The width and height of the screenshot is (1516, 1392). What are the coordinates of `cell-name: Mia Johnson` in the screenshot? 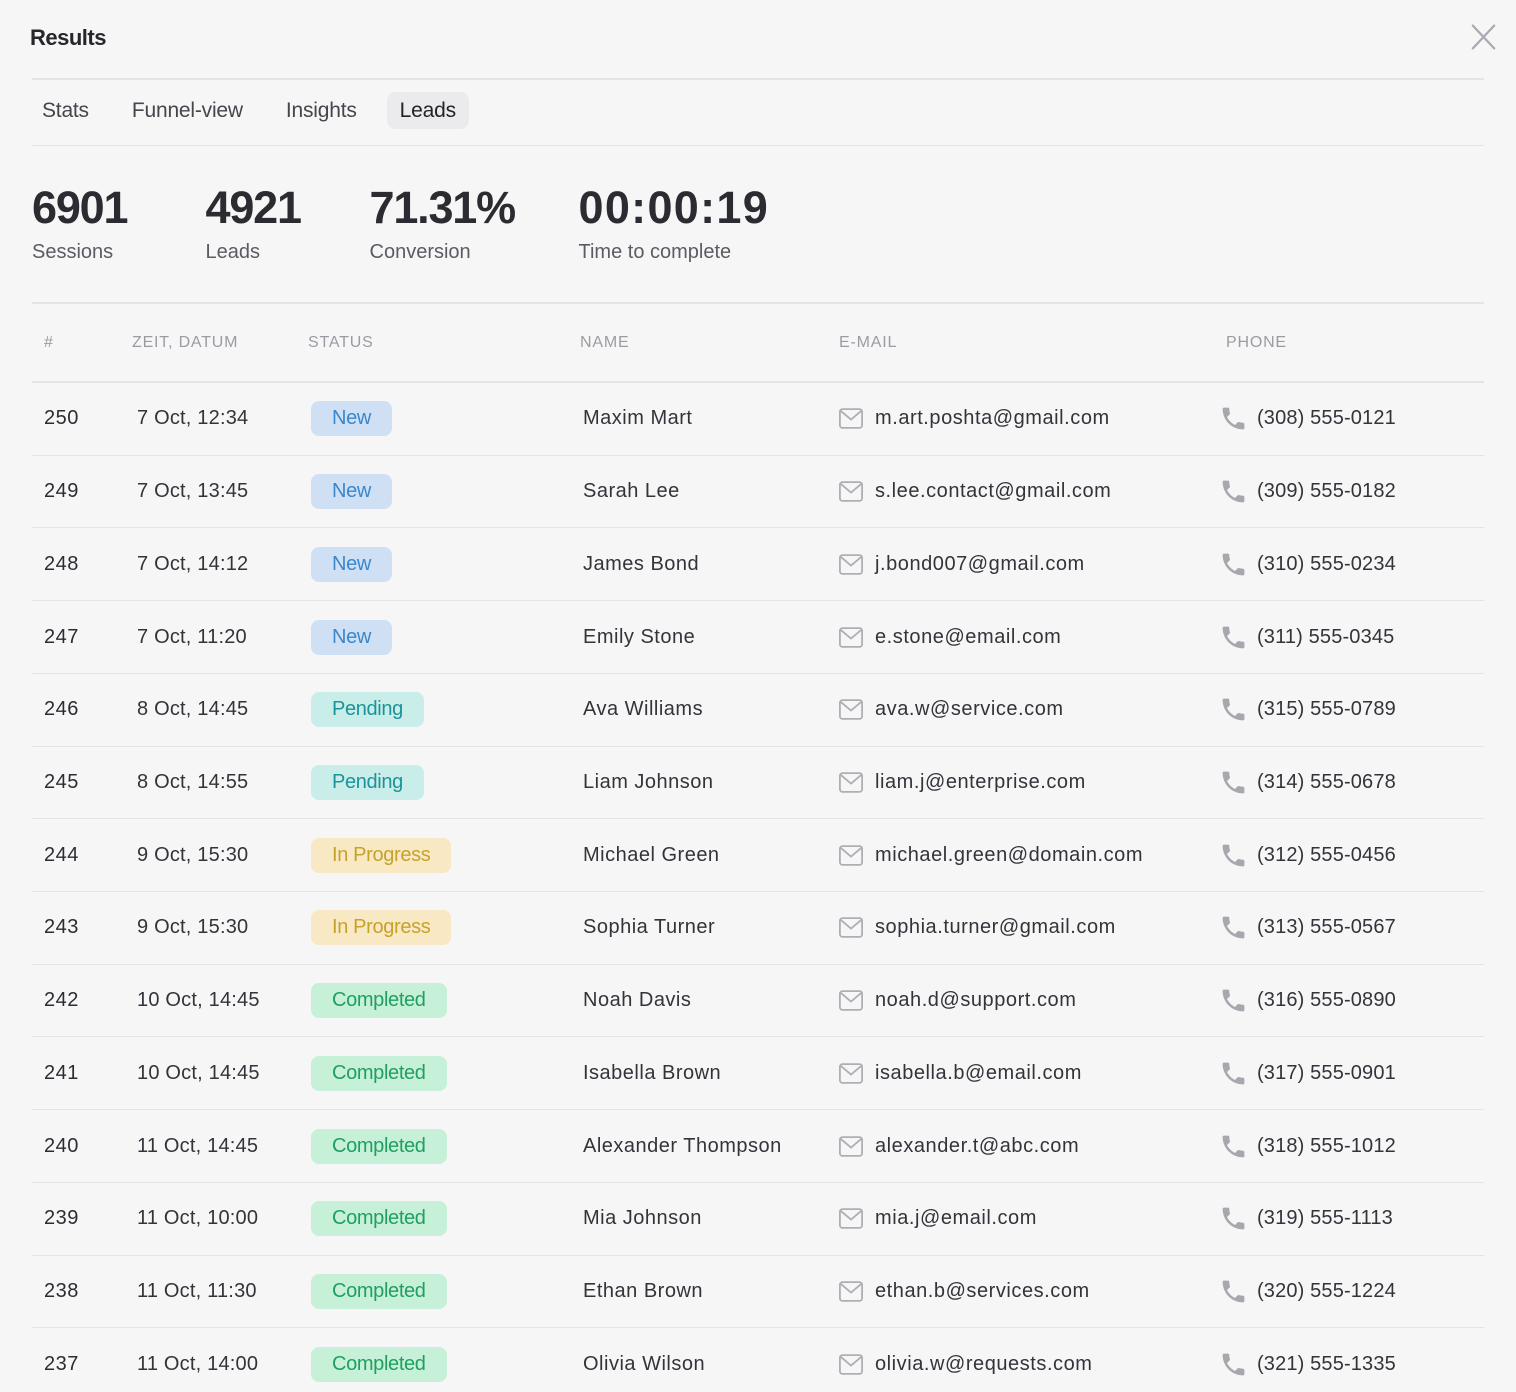 It's located at (642, 1218).